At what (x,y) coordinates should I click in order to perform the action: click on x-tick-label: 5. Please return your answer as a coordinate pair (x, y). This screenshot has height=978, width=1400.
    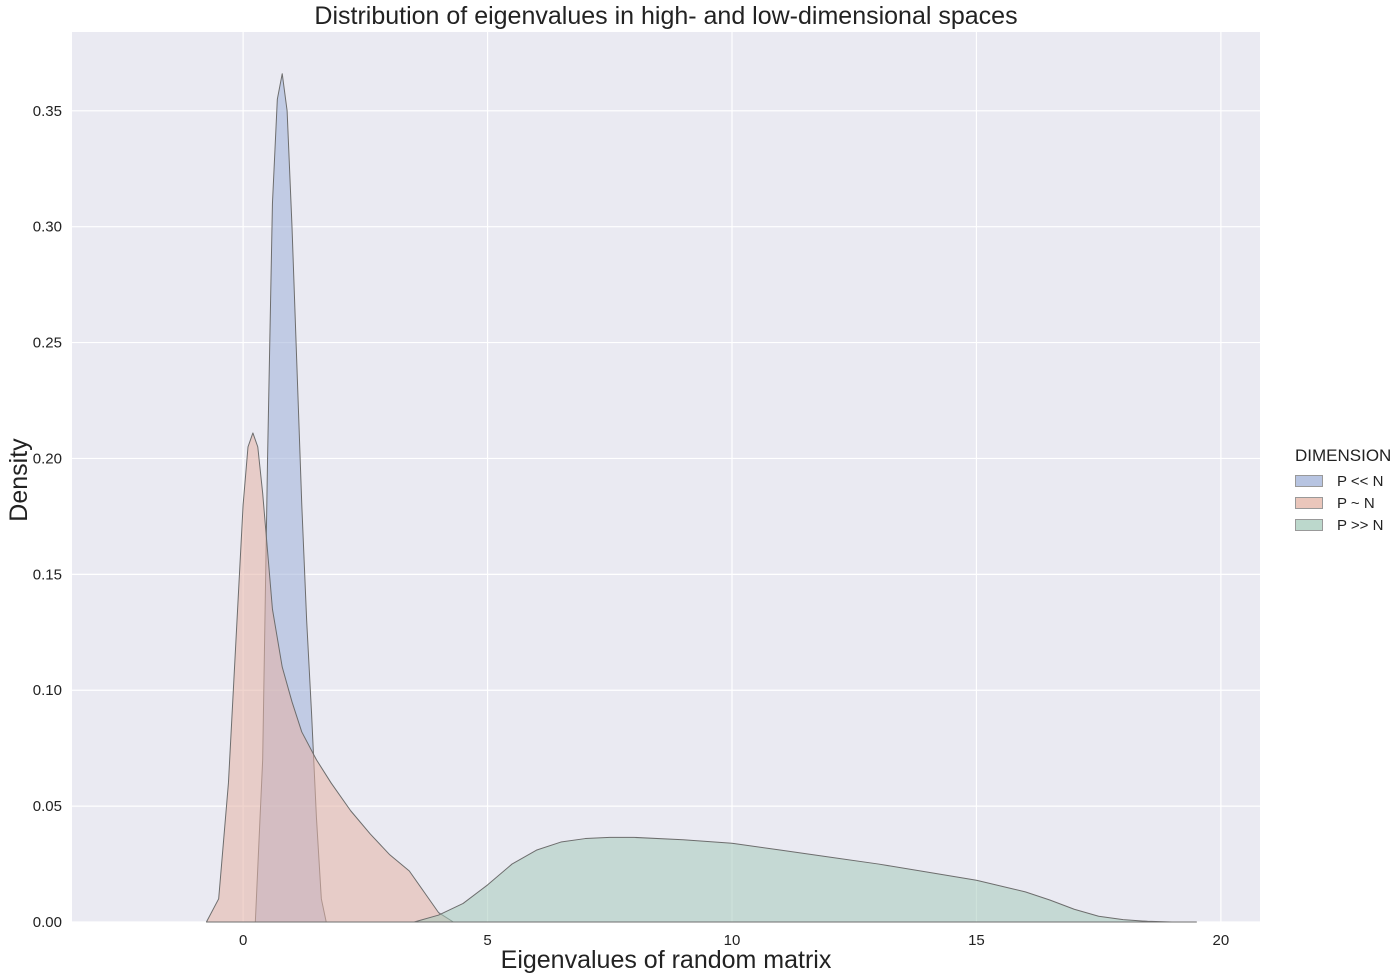
    Looking at the image, I should click on (487, 940).